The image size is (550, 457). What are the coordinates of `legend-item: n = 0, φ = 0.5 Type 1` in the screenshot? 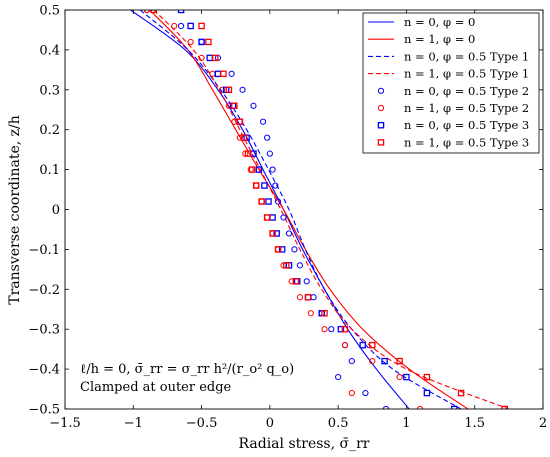 It's located at (448, 56).